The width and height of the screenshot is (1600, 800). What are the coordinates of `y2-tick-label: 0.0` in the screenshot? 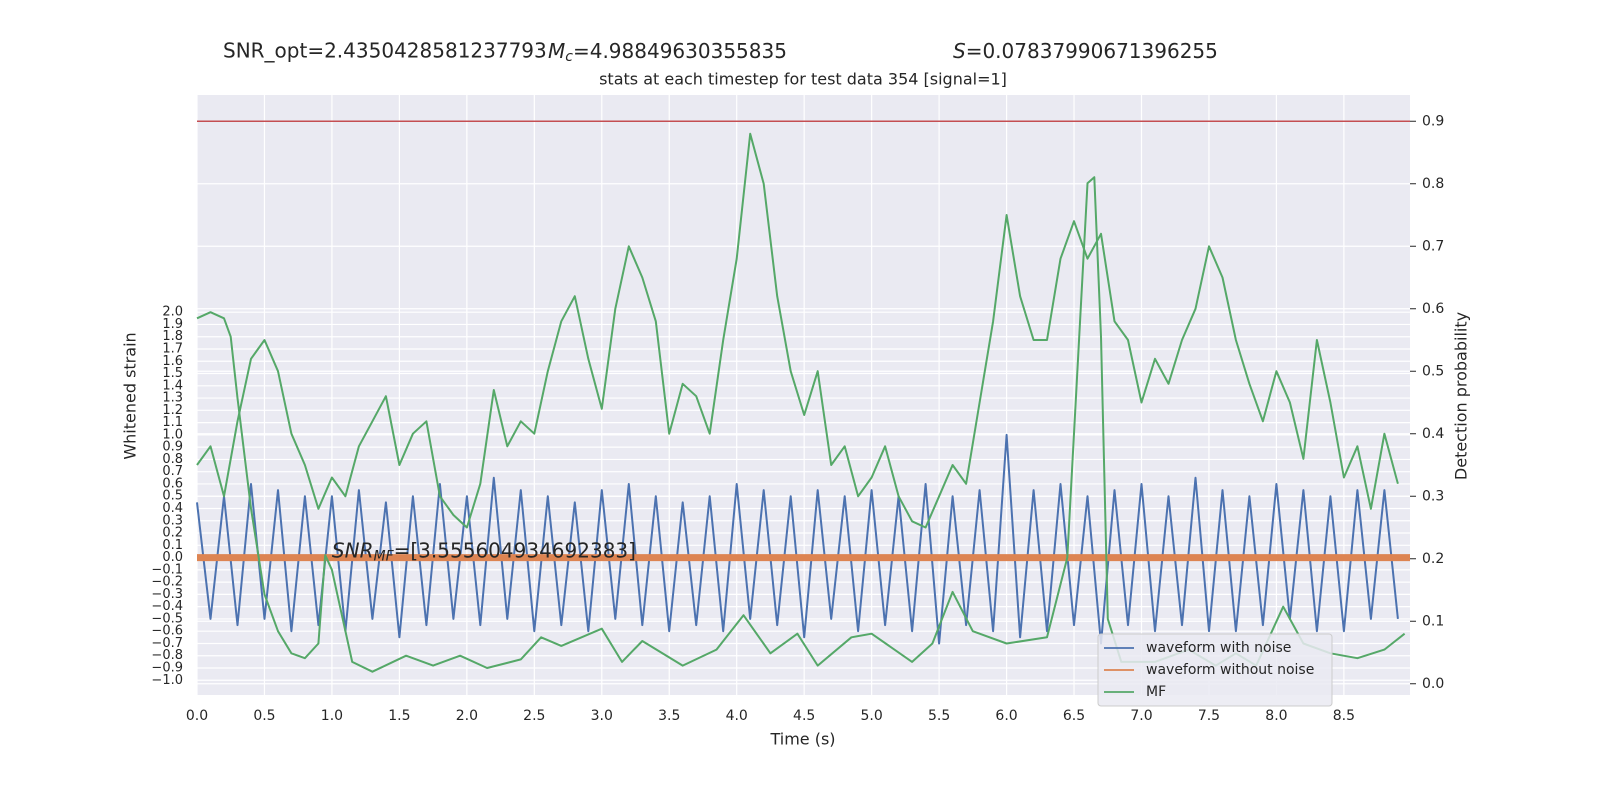 It's located at (1433, 684).